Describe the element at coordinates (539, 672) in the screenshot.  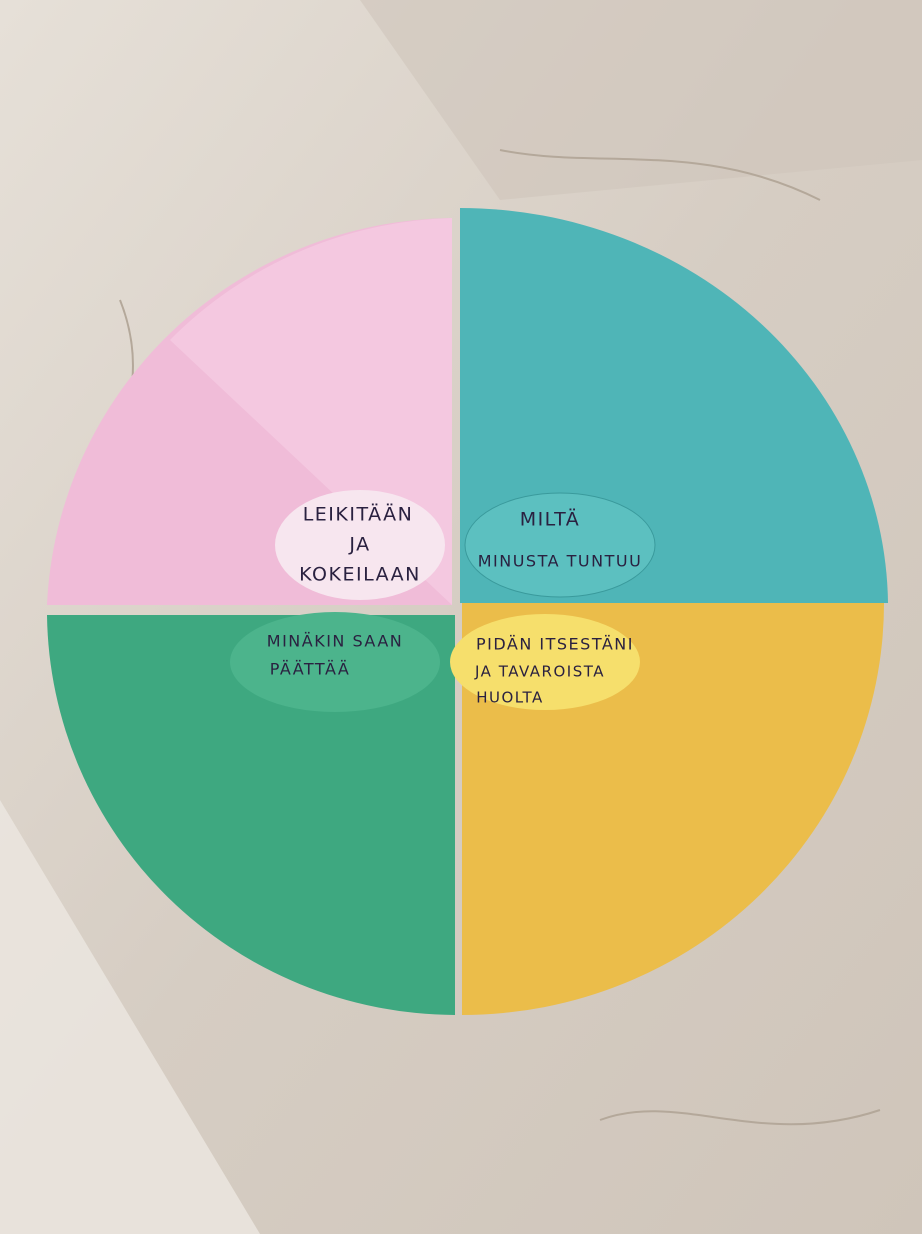
I see `quadrant-label: JA TAVAROISTA` at that location.